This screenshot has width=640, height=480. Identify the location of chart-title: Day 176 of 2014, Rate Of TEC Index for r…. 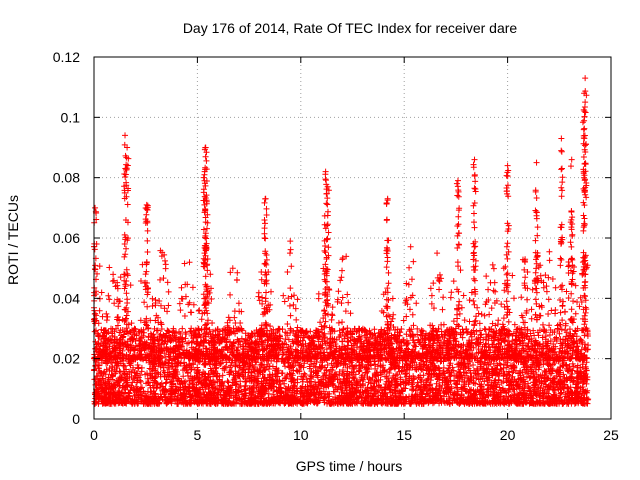
(350, 28).